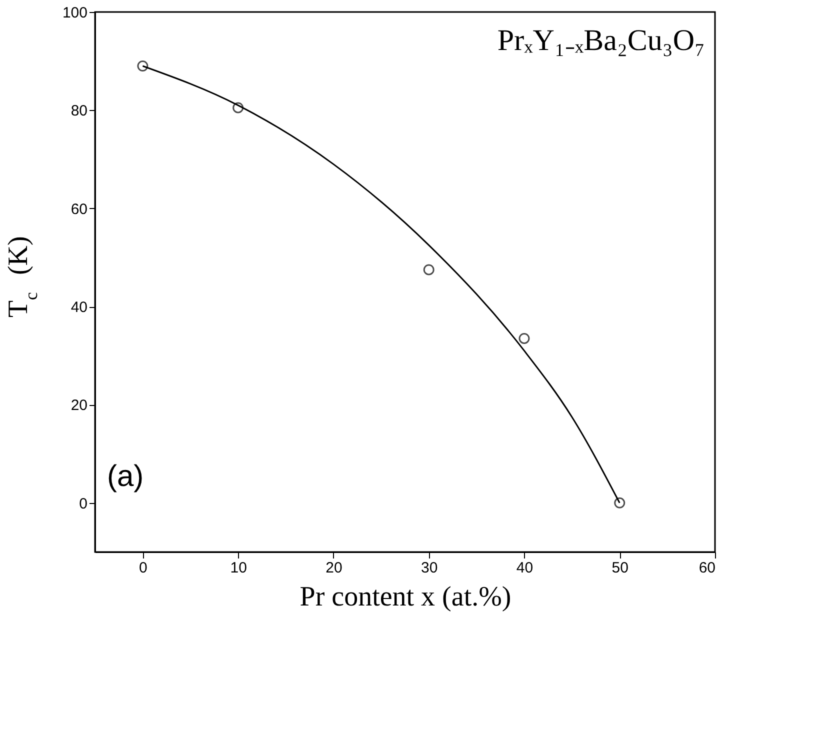  I want to click on y-tick-label: 20, so click(79, 405).